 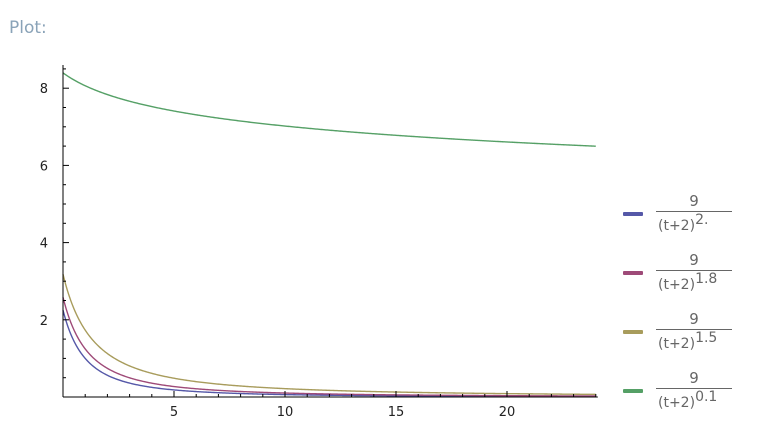 I want to click on y-tick-label: 4, so click(x=44, y=244).